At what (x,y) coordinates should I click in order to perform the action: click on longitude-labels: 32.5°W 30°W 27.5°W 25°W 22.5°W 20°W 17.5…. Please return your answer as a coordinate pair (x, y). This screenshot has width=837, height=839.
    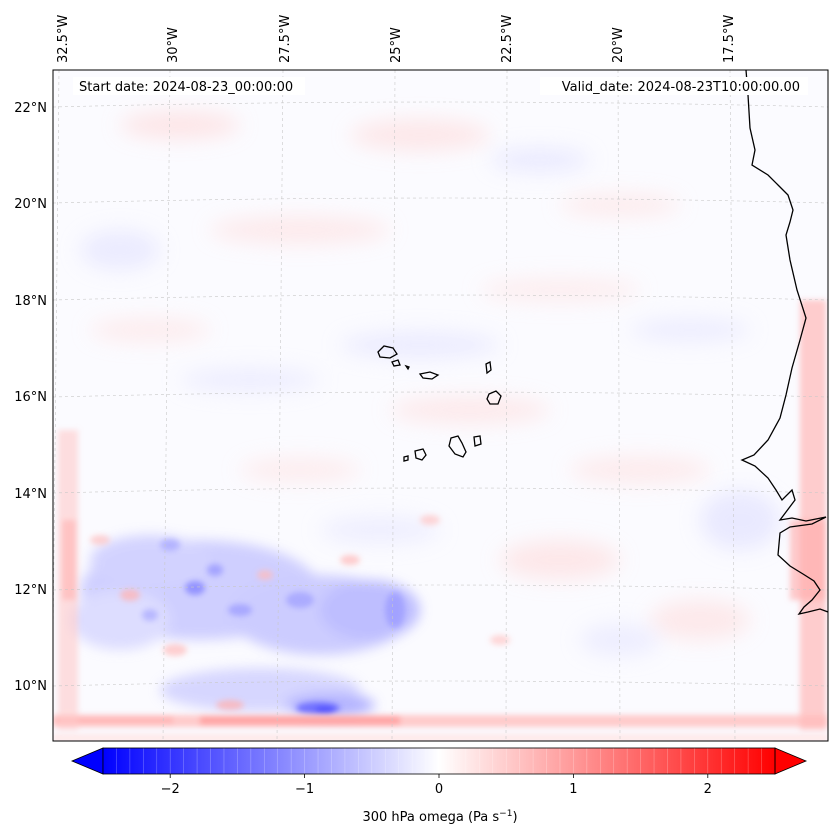
    Looking at the image, I should click on (396, 39).